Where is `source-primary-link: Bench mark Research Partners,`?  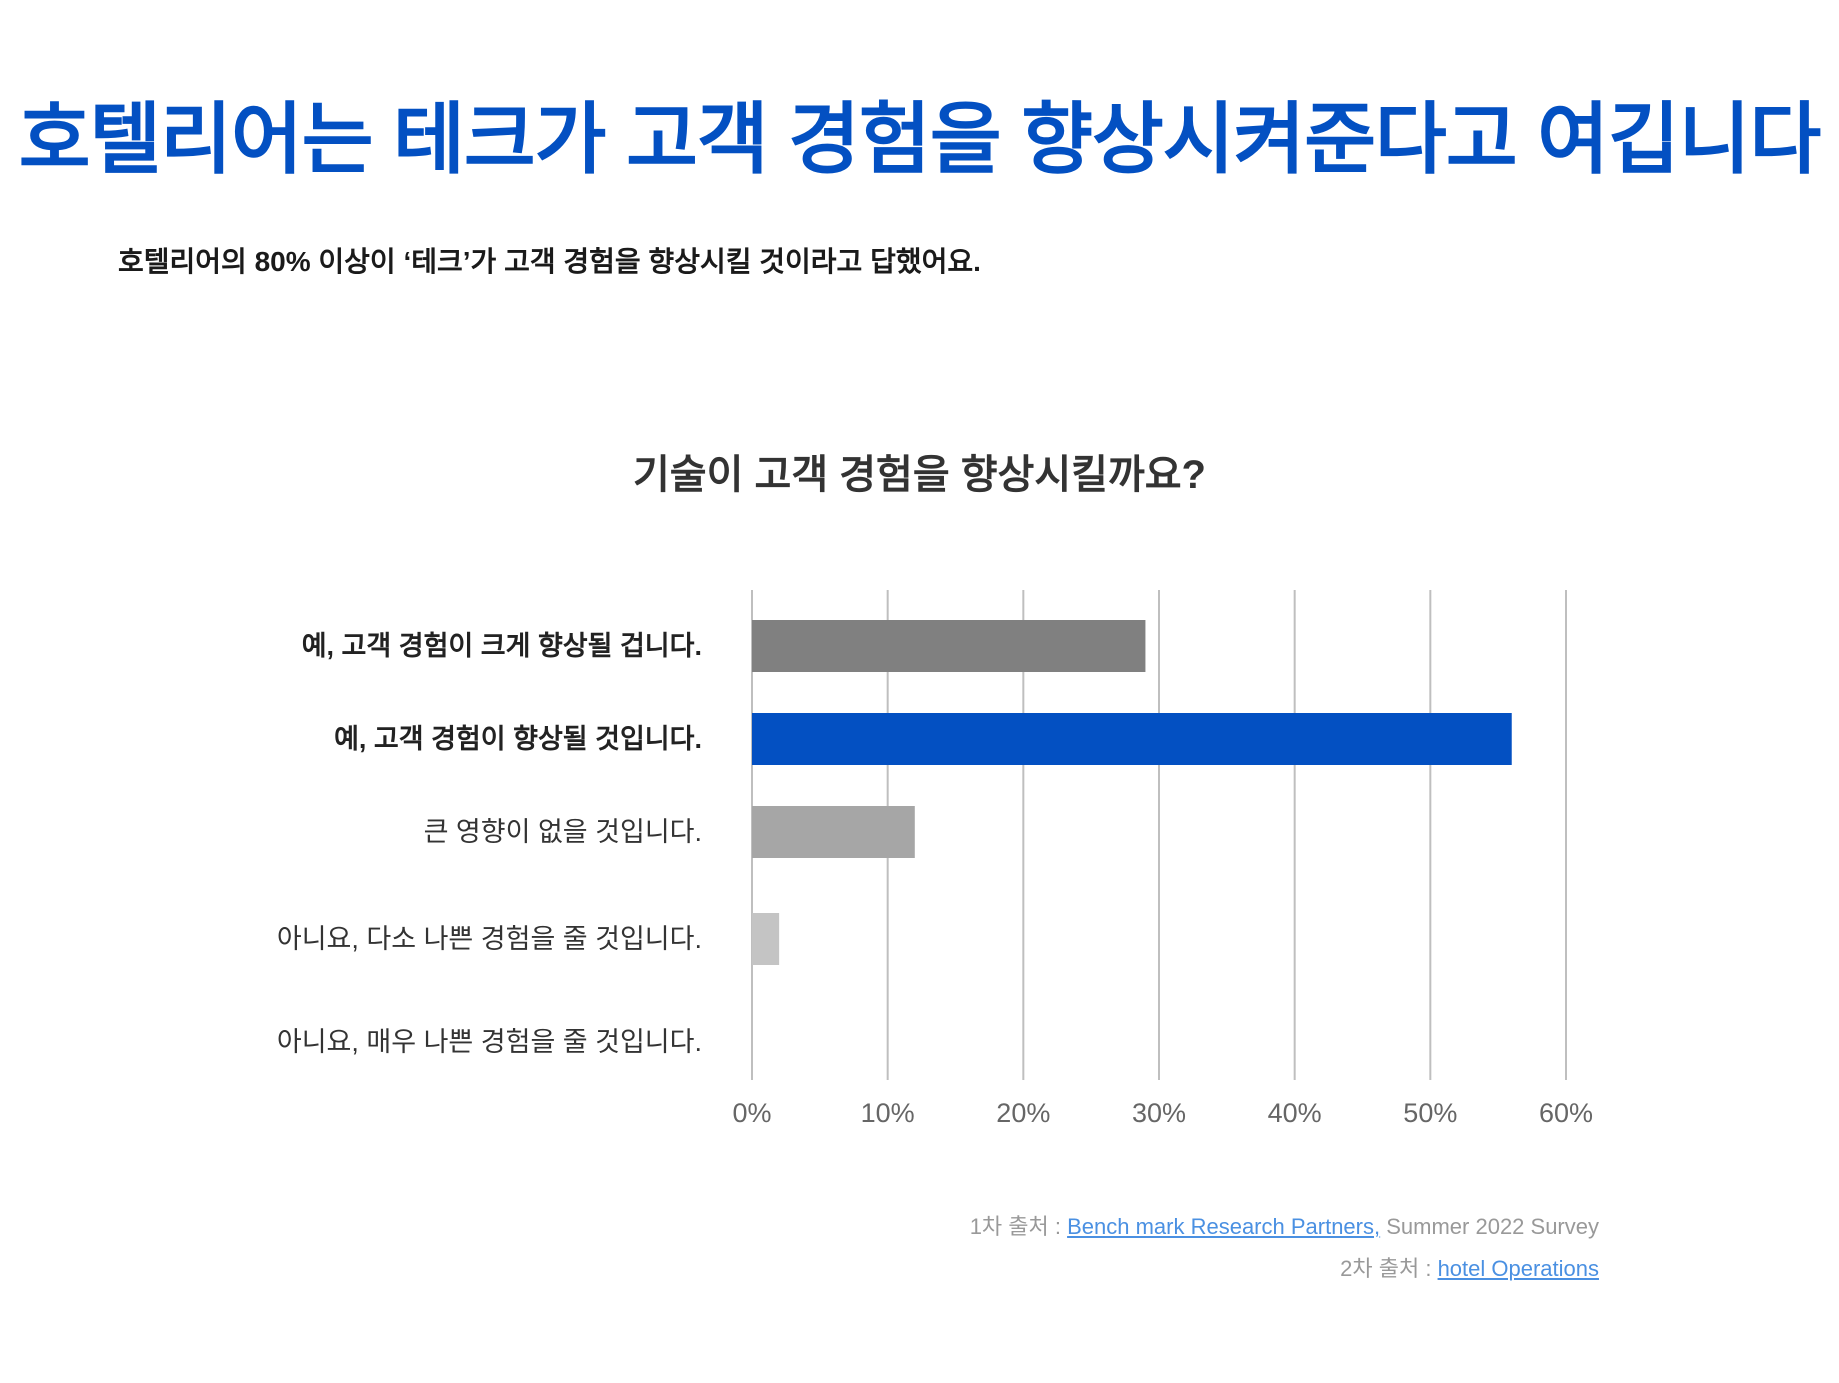
source-primary-link: Bench mark Research Partners, is located at coordinates (1224, 1226).